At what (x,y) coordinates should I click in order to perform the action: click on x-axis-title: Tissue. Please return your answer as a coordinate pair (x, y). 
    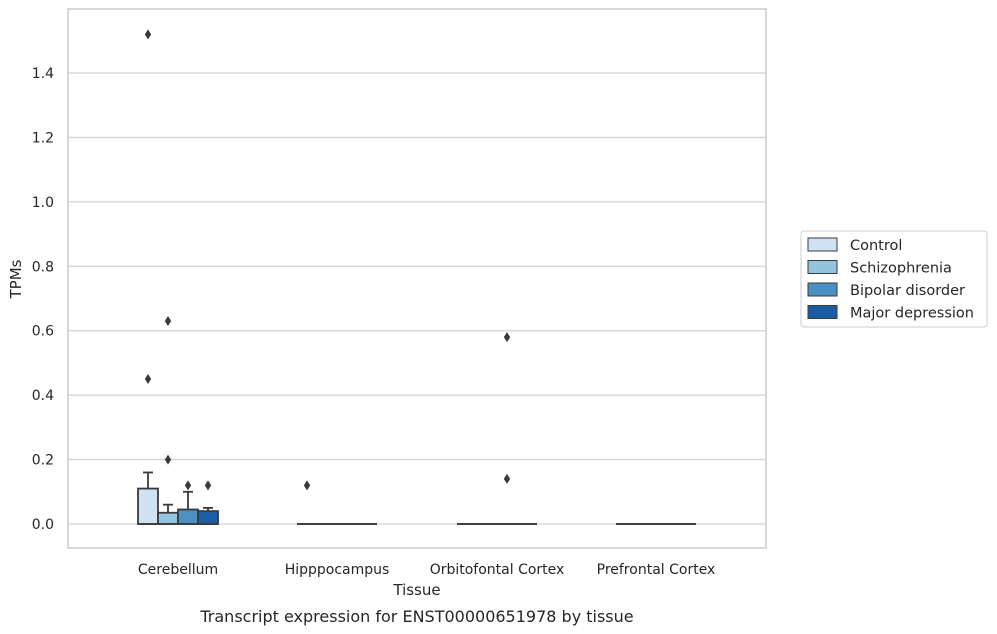
    Looking at the image, I should click on (416, 590).